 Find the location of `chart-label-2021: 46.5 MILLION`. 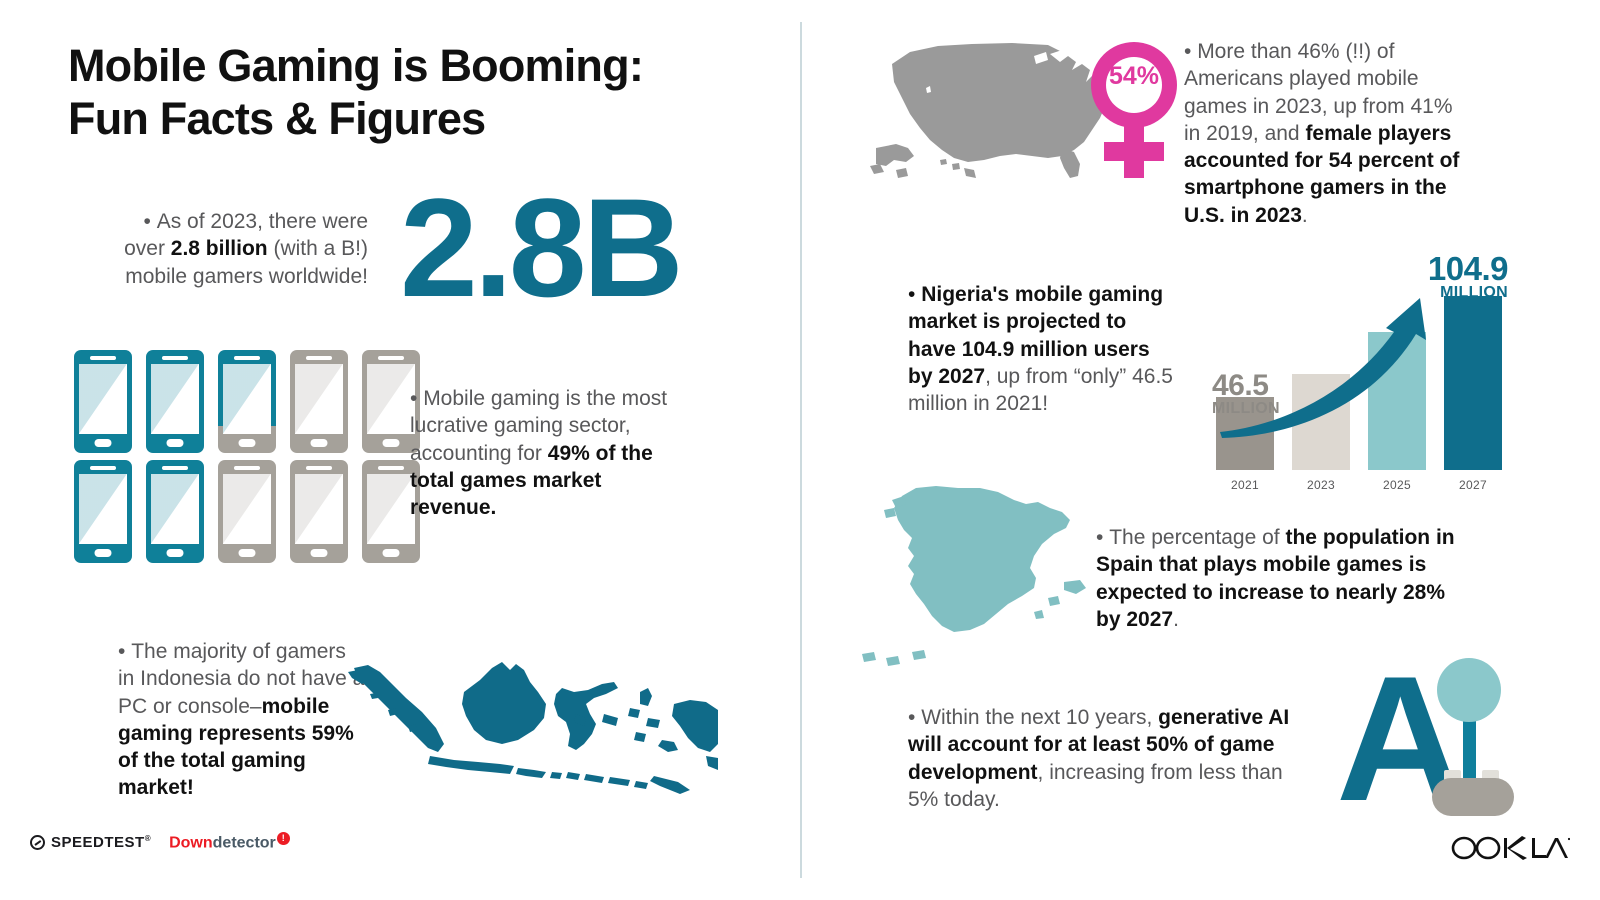

chart-label-2021: 46.5 MILLION is located at coordinates (1246, 392).